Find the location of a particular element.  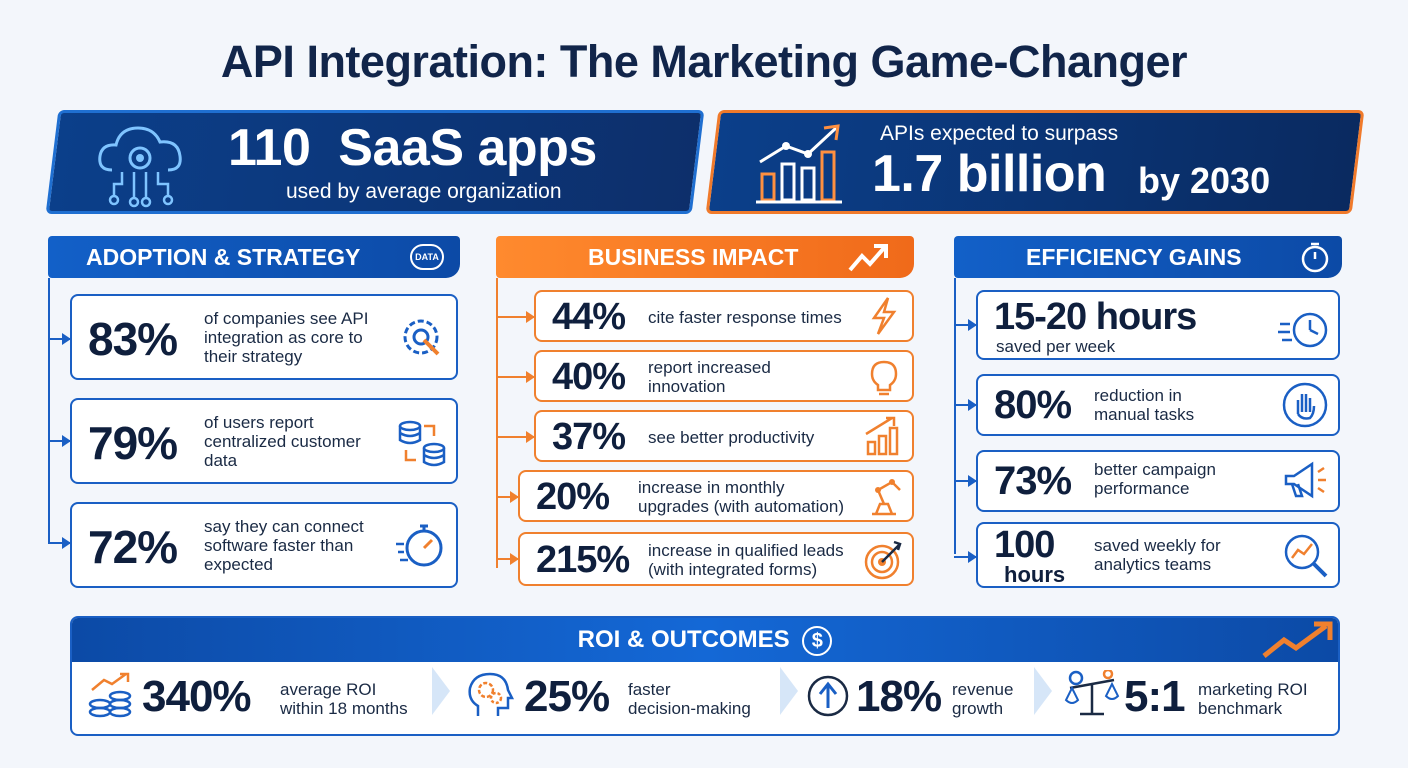

head-gears-icon is located at coordinates (491, 694).